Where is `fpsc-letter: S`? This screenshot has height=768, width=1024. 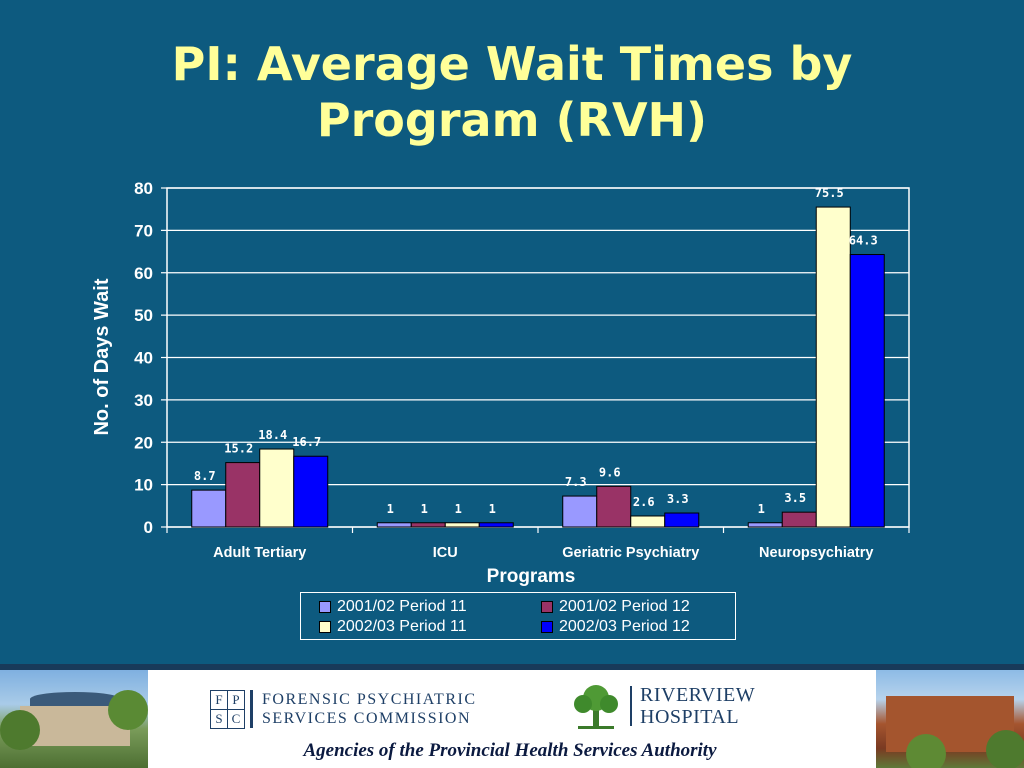 fpsc-letter: S is located at coordinates (219, 719).